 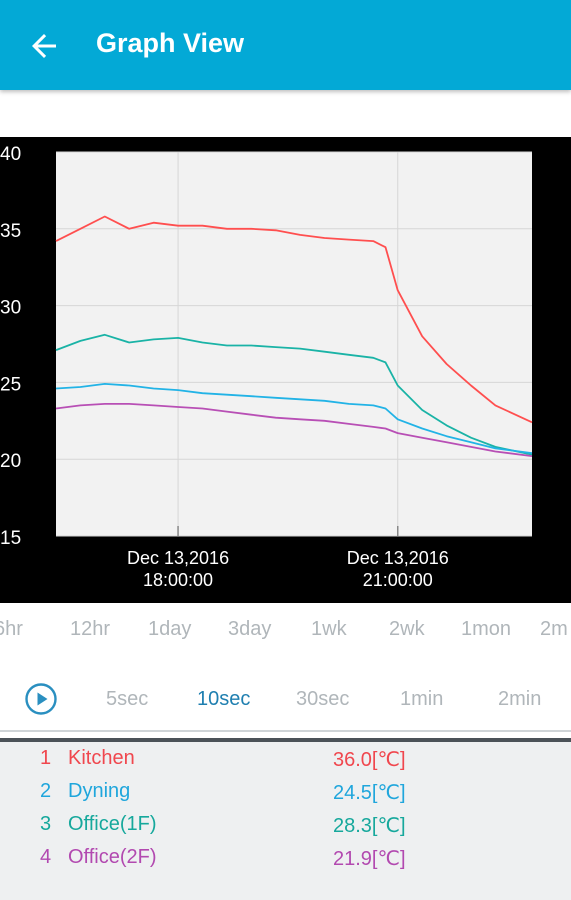 What do you see at coordinates (369, 793) in the screenshot?
I see `legend-sensor-value: 24.5[℃]` at bounding box center [369, 793].